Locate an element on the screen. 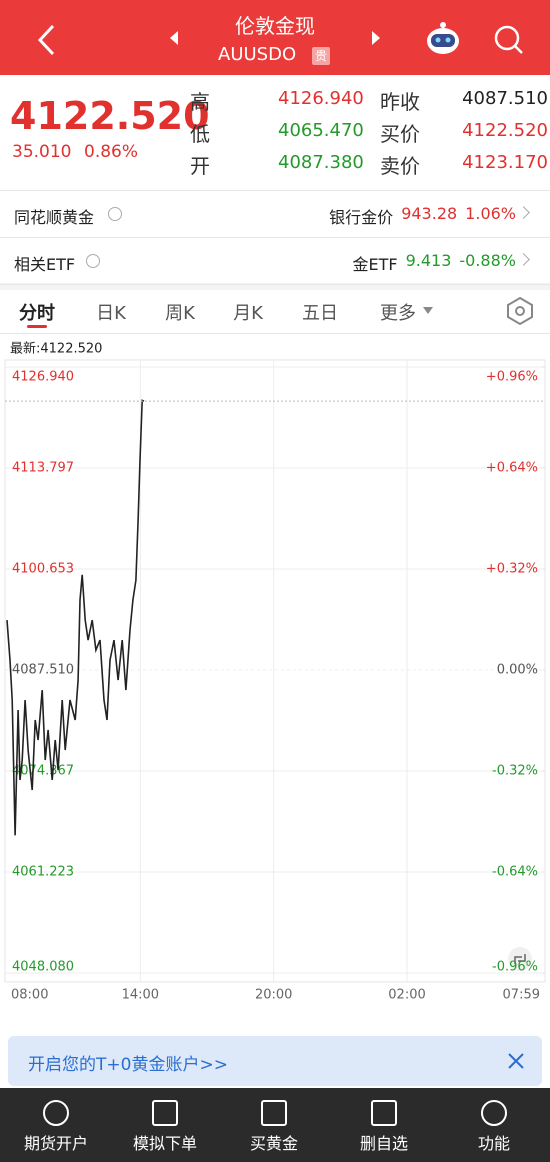 This screenshot has width=550, height=1162. nav-label: 功能 is located at coordinates (493, 1143).